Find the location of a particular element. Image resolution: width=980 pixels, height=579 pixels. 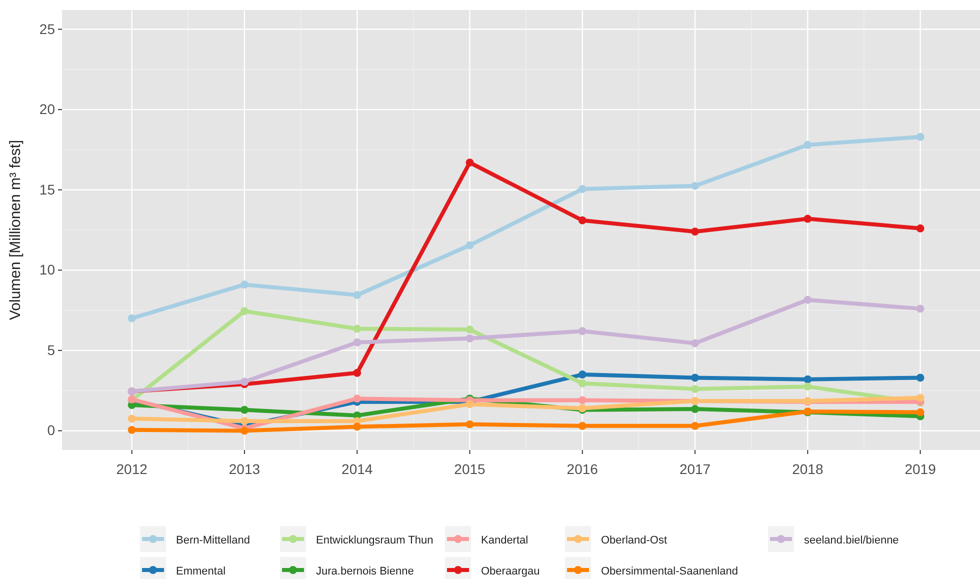

y-axis-title: Volumen [Millionen m³ fest] is located at coordinates (15, 230).